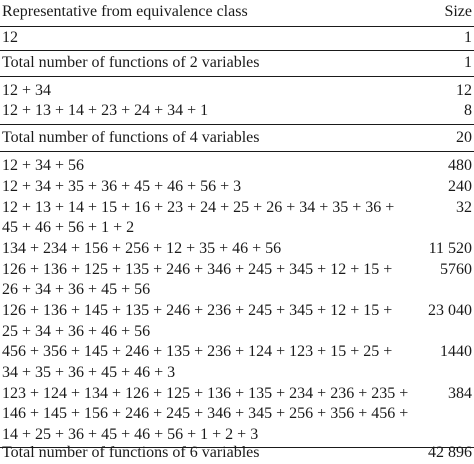 The height and width of the screenshot is (464, 474). Describe the element at coordinates (237, 111) in the screenshot. I see `table-row: 12 + 13 + 14 + 23 + 24 + 34 + 1 8` at that location.